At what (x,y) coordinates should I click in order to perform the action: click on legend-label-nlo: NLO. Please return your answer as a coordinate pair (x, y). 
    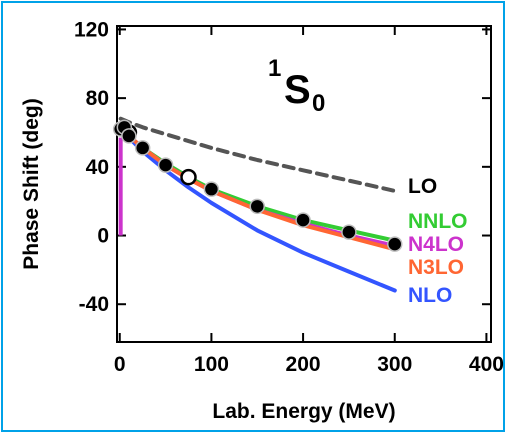
    Looking at the image, I should click on (430, 295).